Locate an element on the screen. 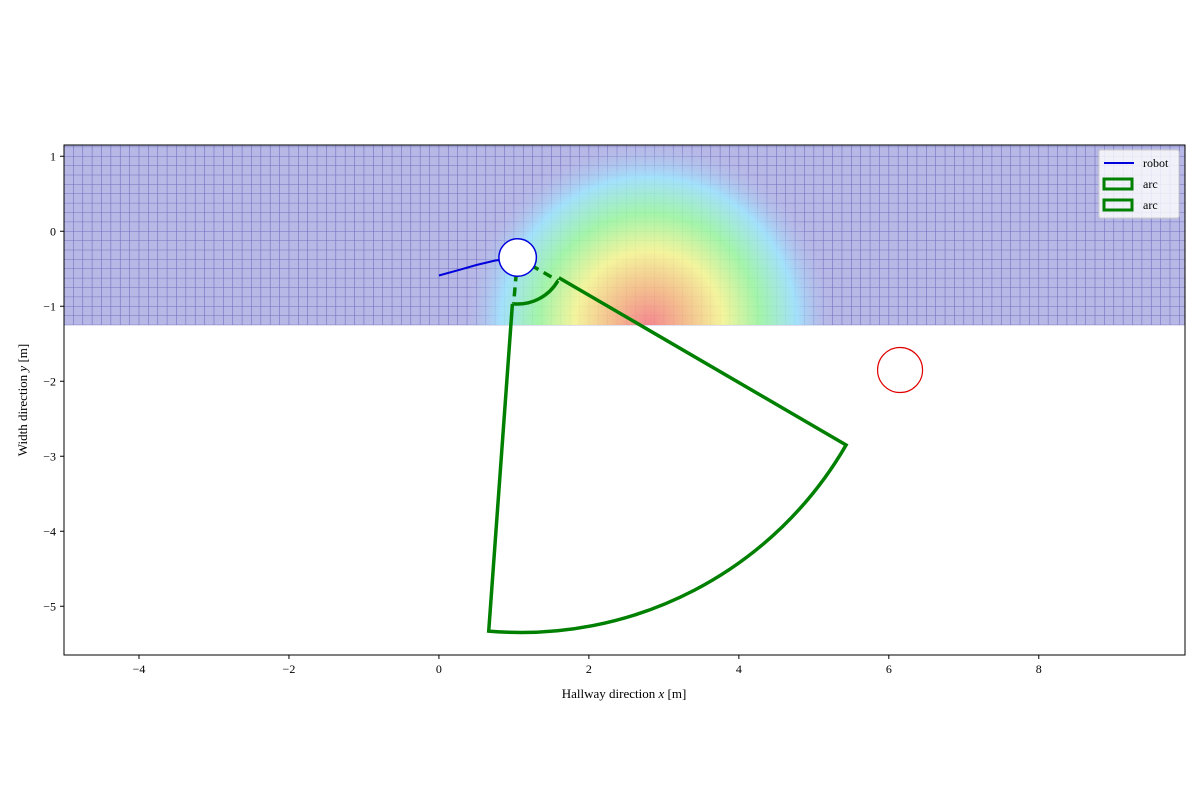  legend-robot-label: robot is located at coordinates (1156, 163).